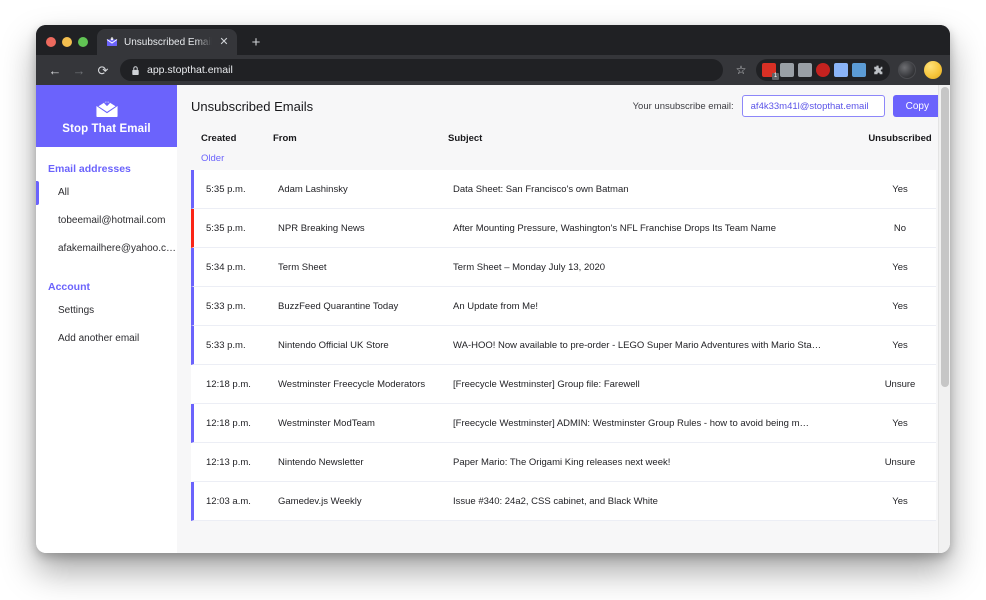 Image resolution: width=986 pixels, height=600 pixels. I want to click on sidebar-item-label: tobeemail@hotmail.com, so click(112, 220).